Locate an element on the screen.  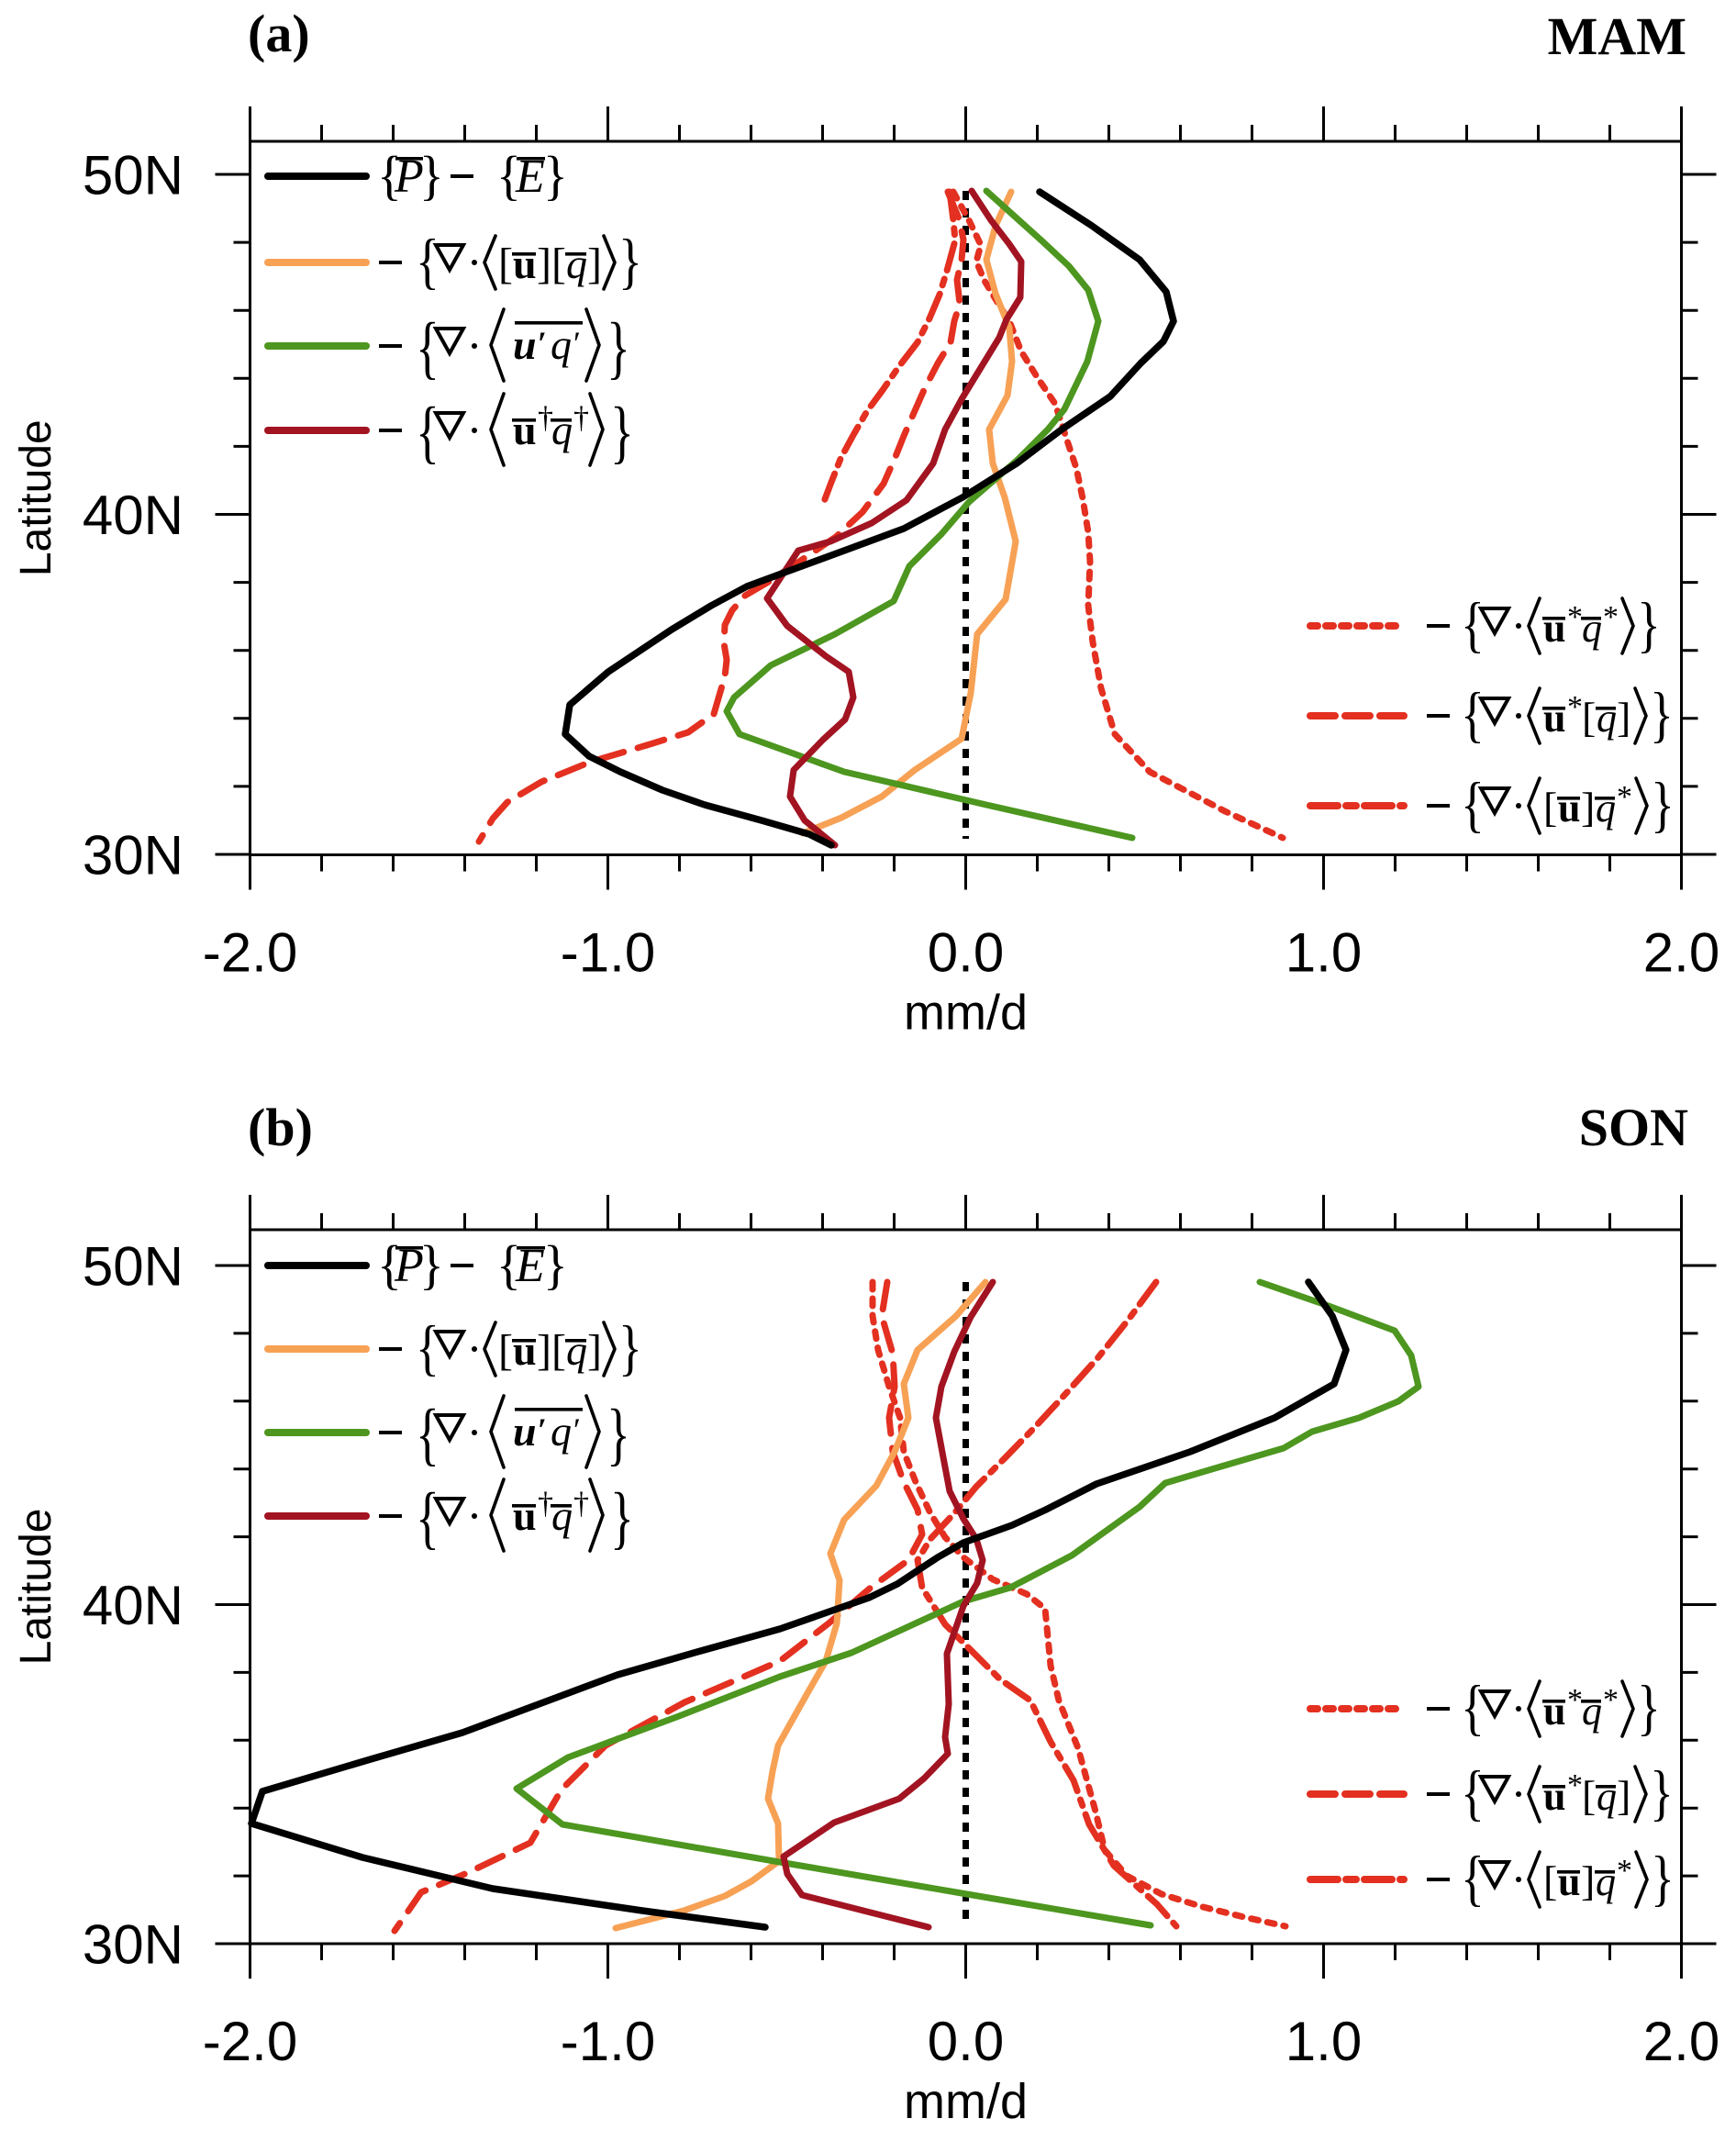
svg-text: MAM is located at coordinates (1617, 36).